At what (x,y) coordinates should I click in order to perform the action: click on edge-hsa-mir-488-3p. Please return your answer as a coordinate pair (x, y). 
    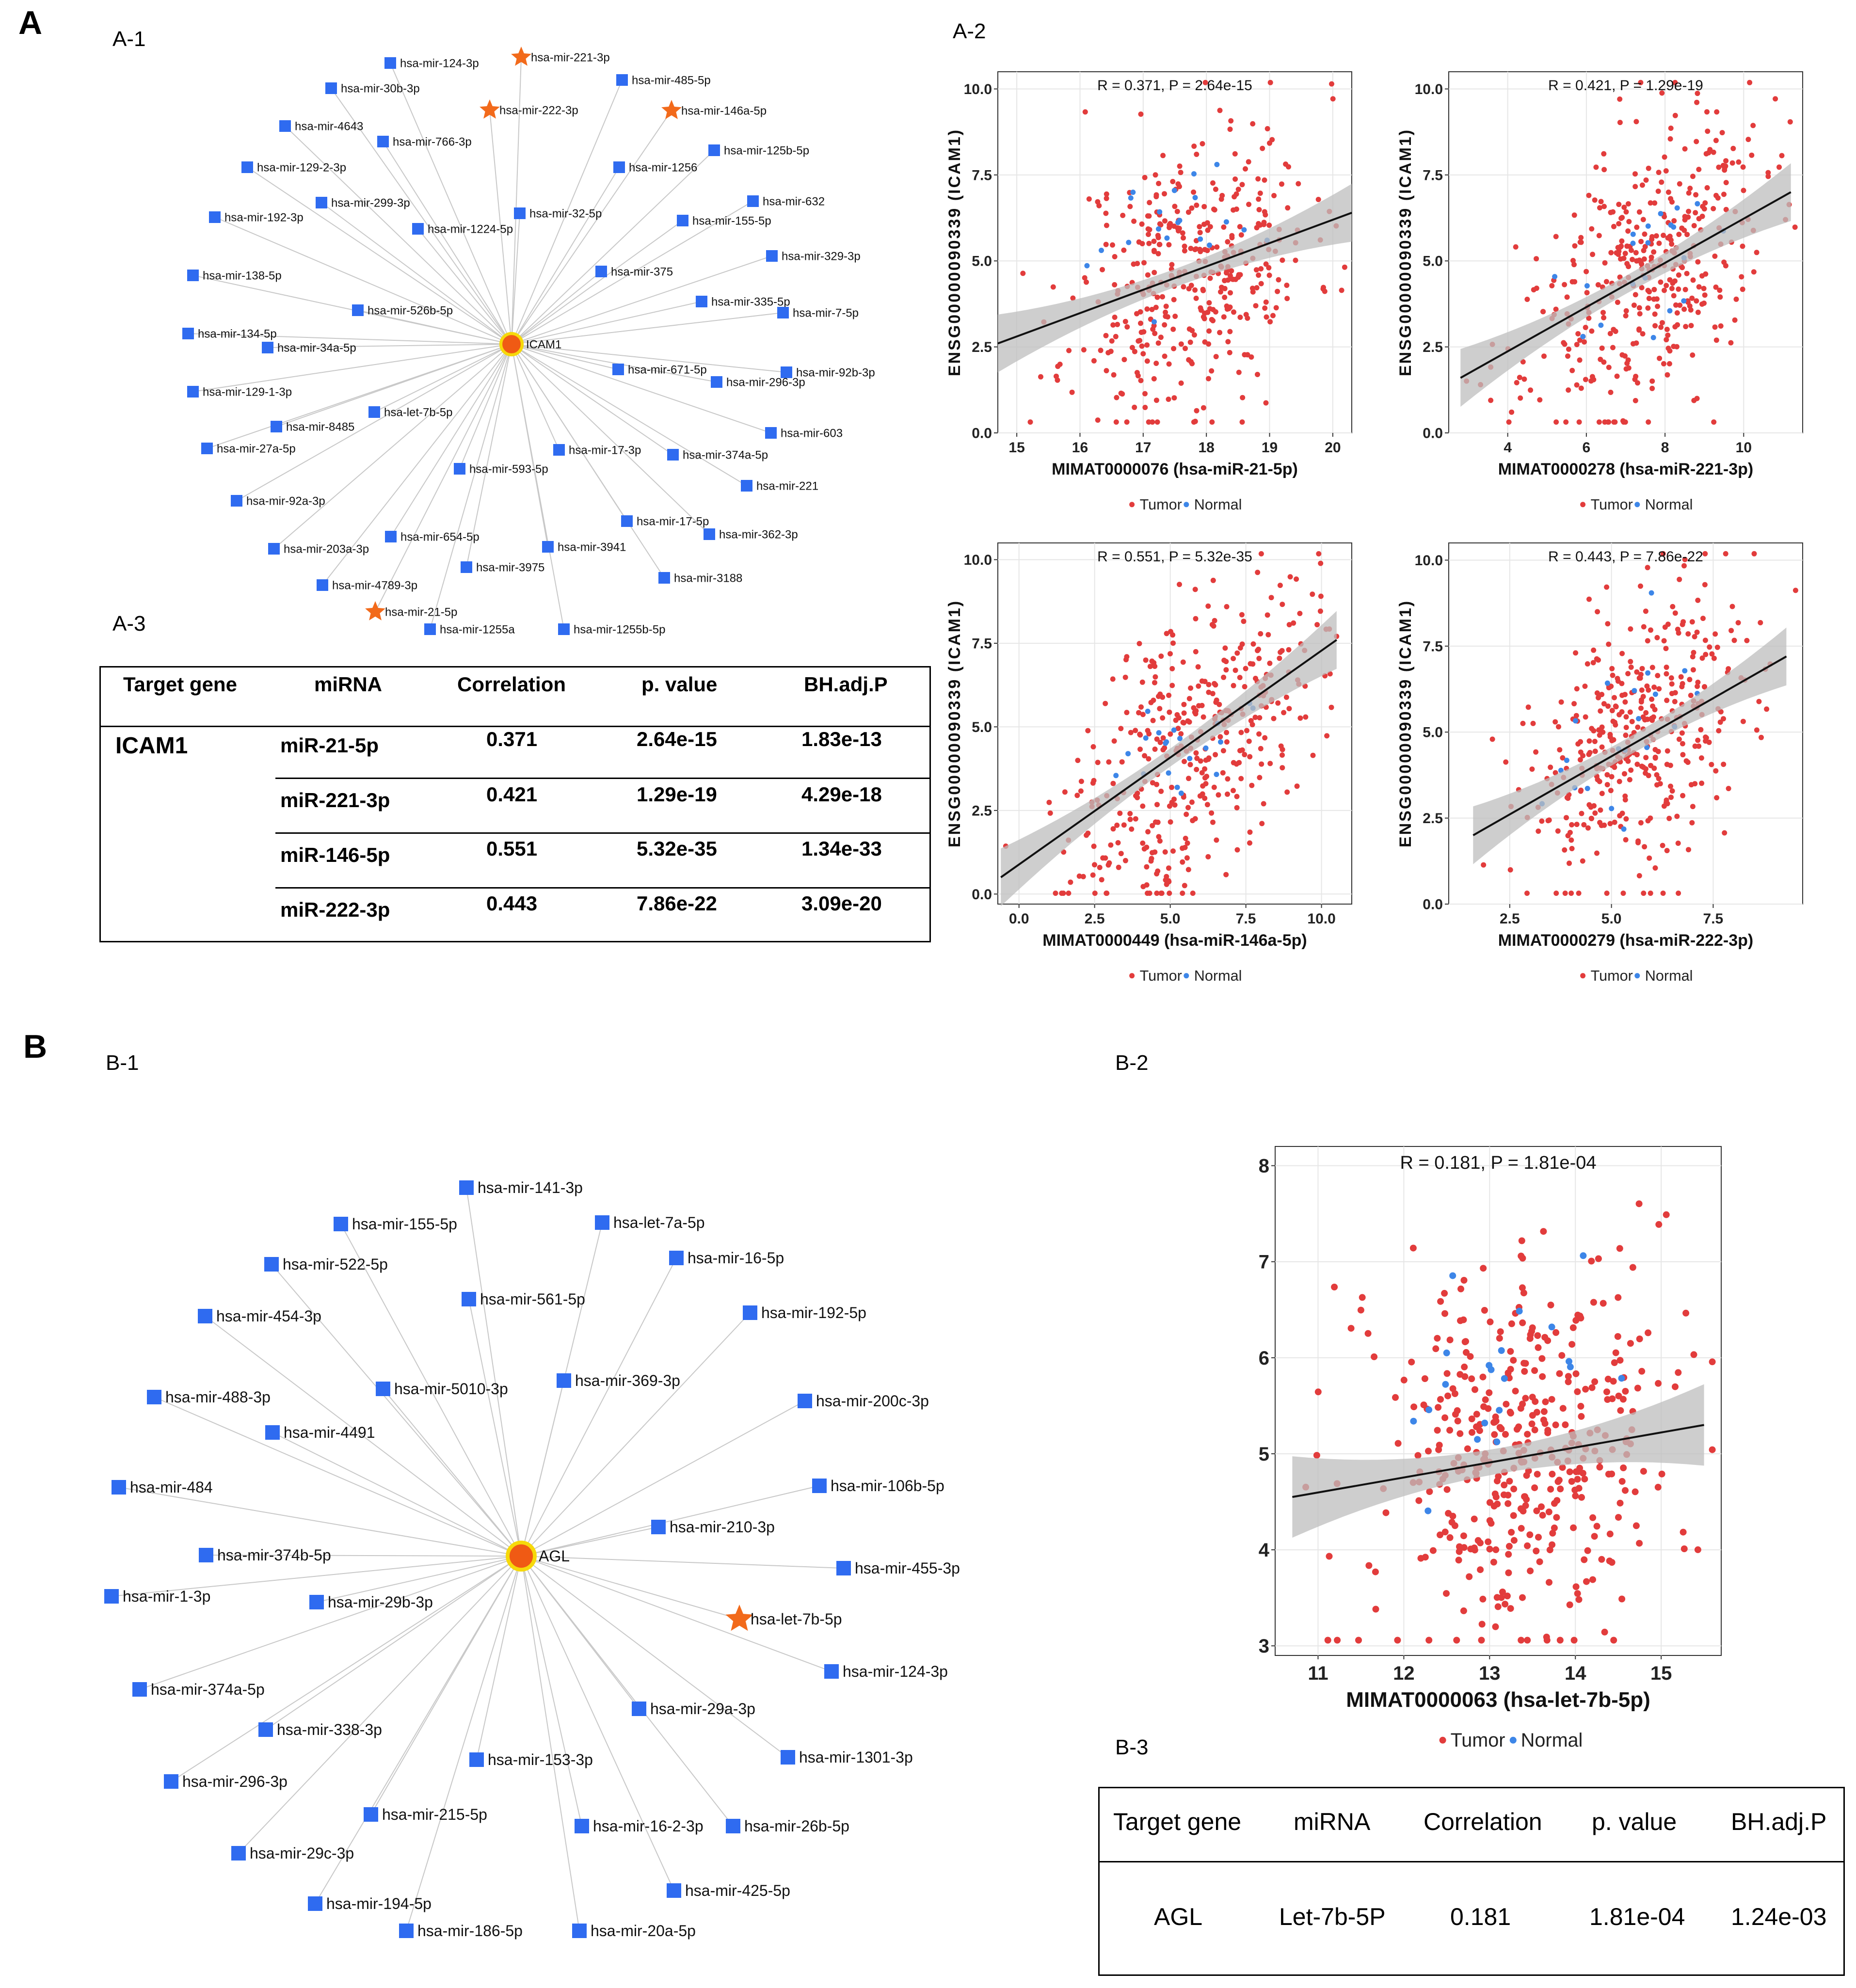
    Looking at the image, I should click on (338, 1477).